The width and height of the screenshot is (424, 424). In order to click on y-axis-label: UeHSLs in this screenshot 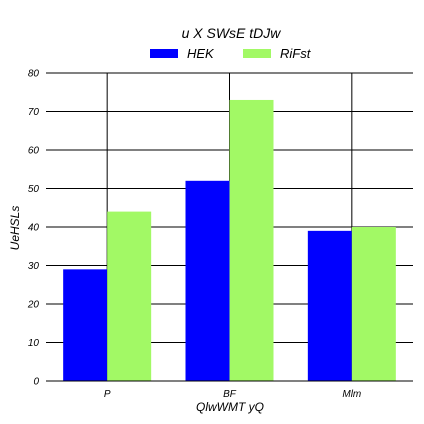, I will do `click(15, 228)`.